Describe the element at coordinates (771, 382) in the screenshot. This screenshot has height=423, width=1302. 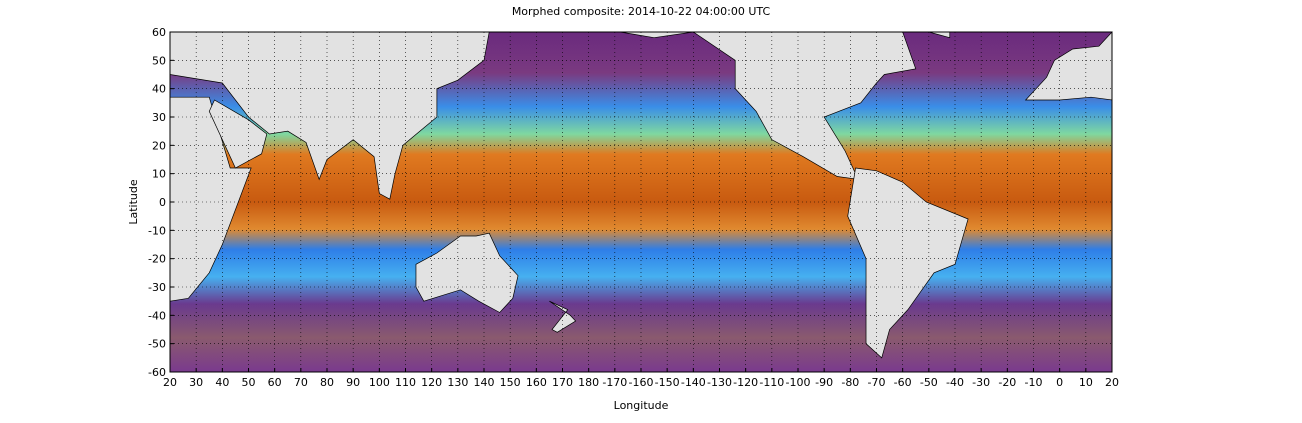
I see `x-tick-label: -110` at that location.